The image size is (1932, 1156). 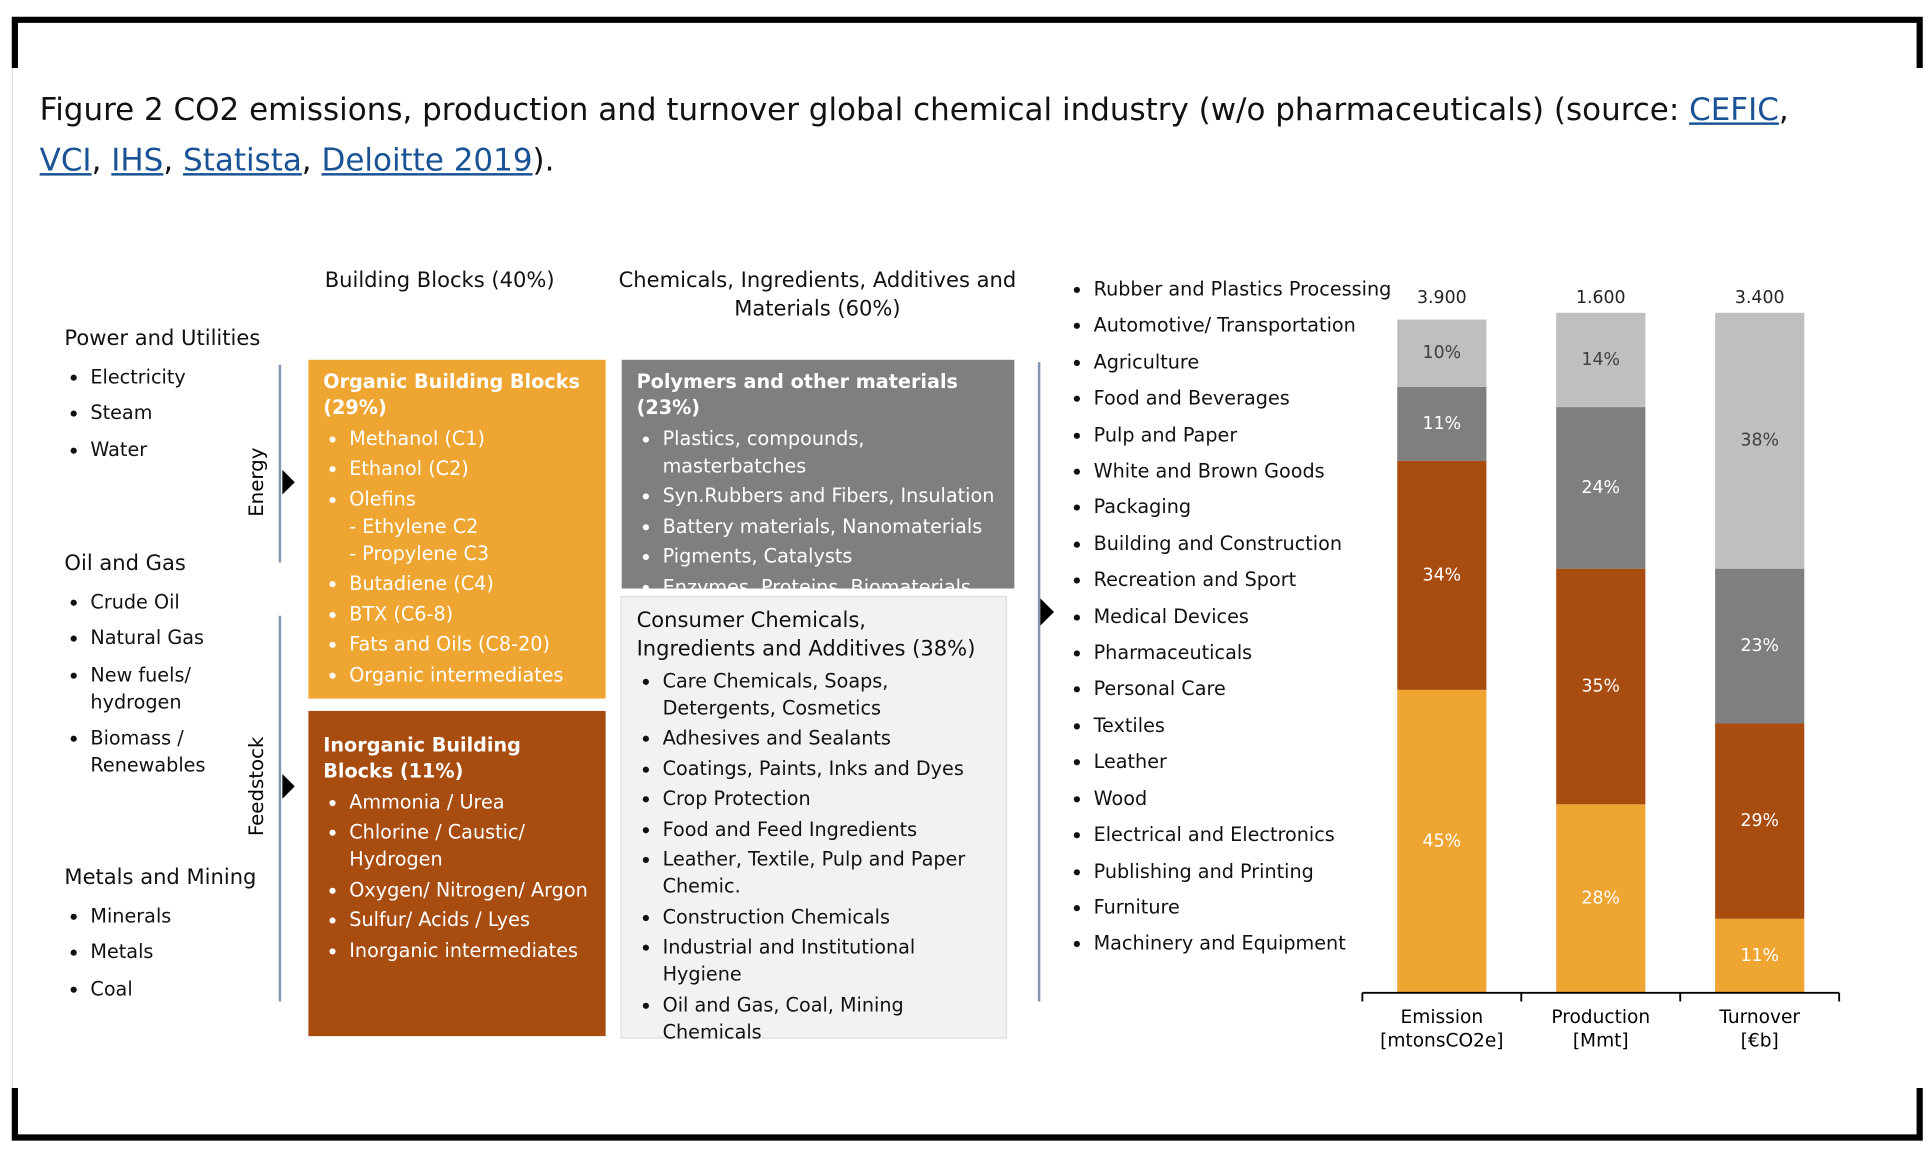 I want to click on item-text: Chlorine / Caustic/ Hydrogen, so click(x=437, y=845).